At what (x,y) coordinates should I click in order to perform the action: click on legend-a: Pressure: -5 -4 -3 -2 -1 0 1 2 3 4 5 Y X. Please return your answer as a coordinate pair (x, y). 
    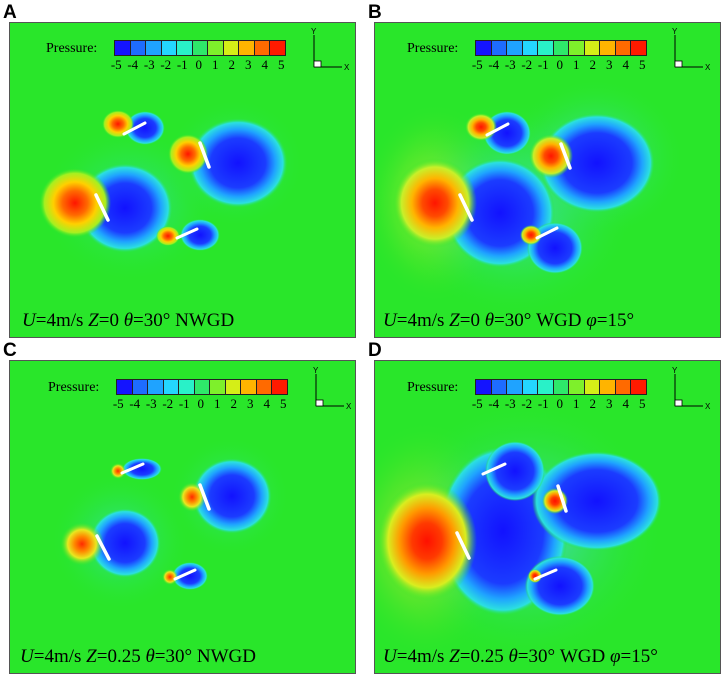
    Looking at the image, I should click on (182, 47).